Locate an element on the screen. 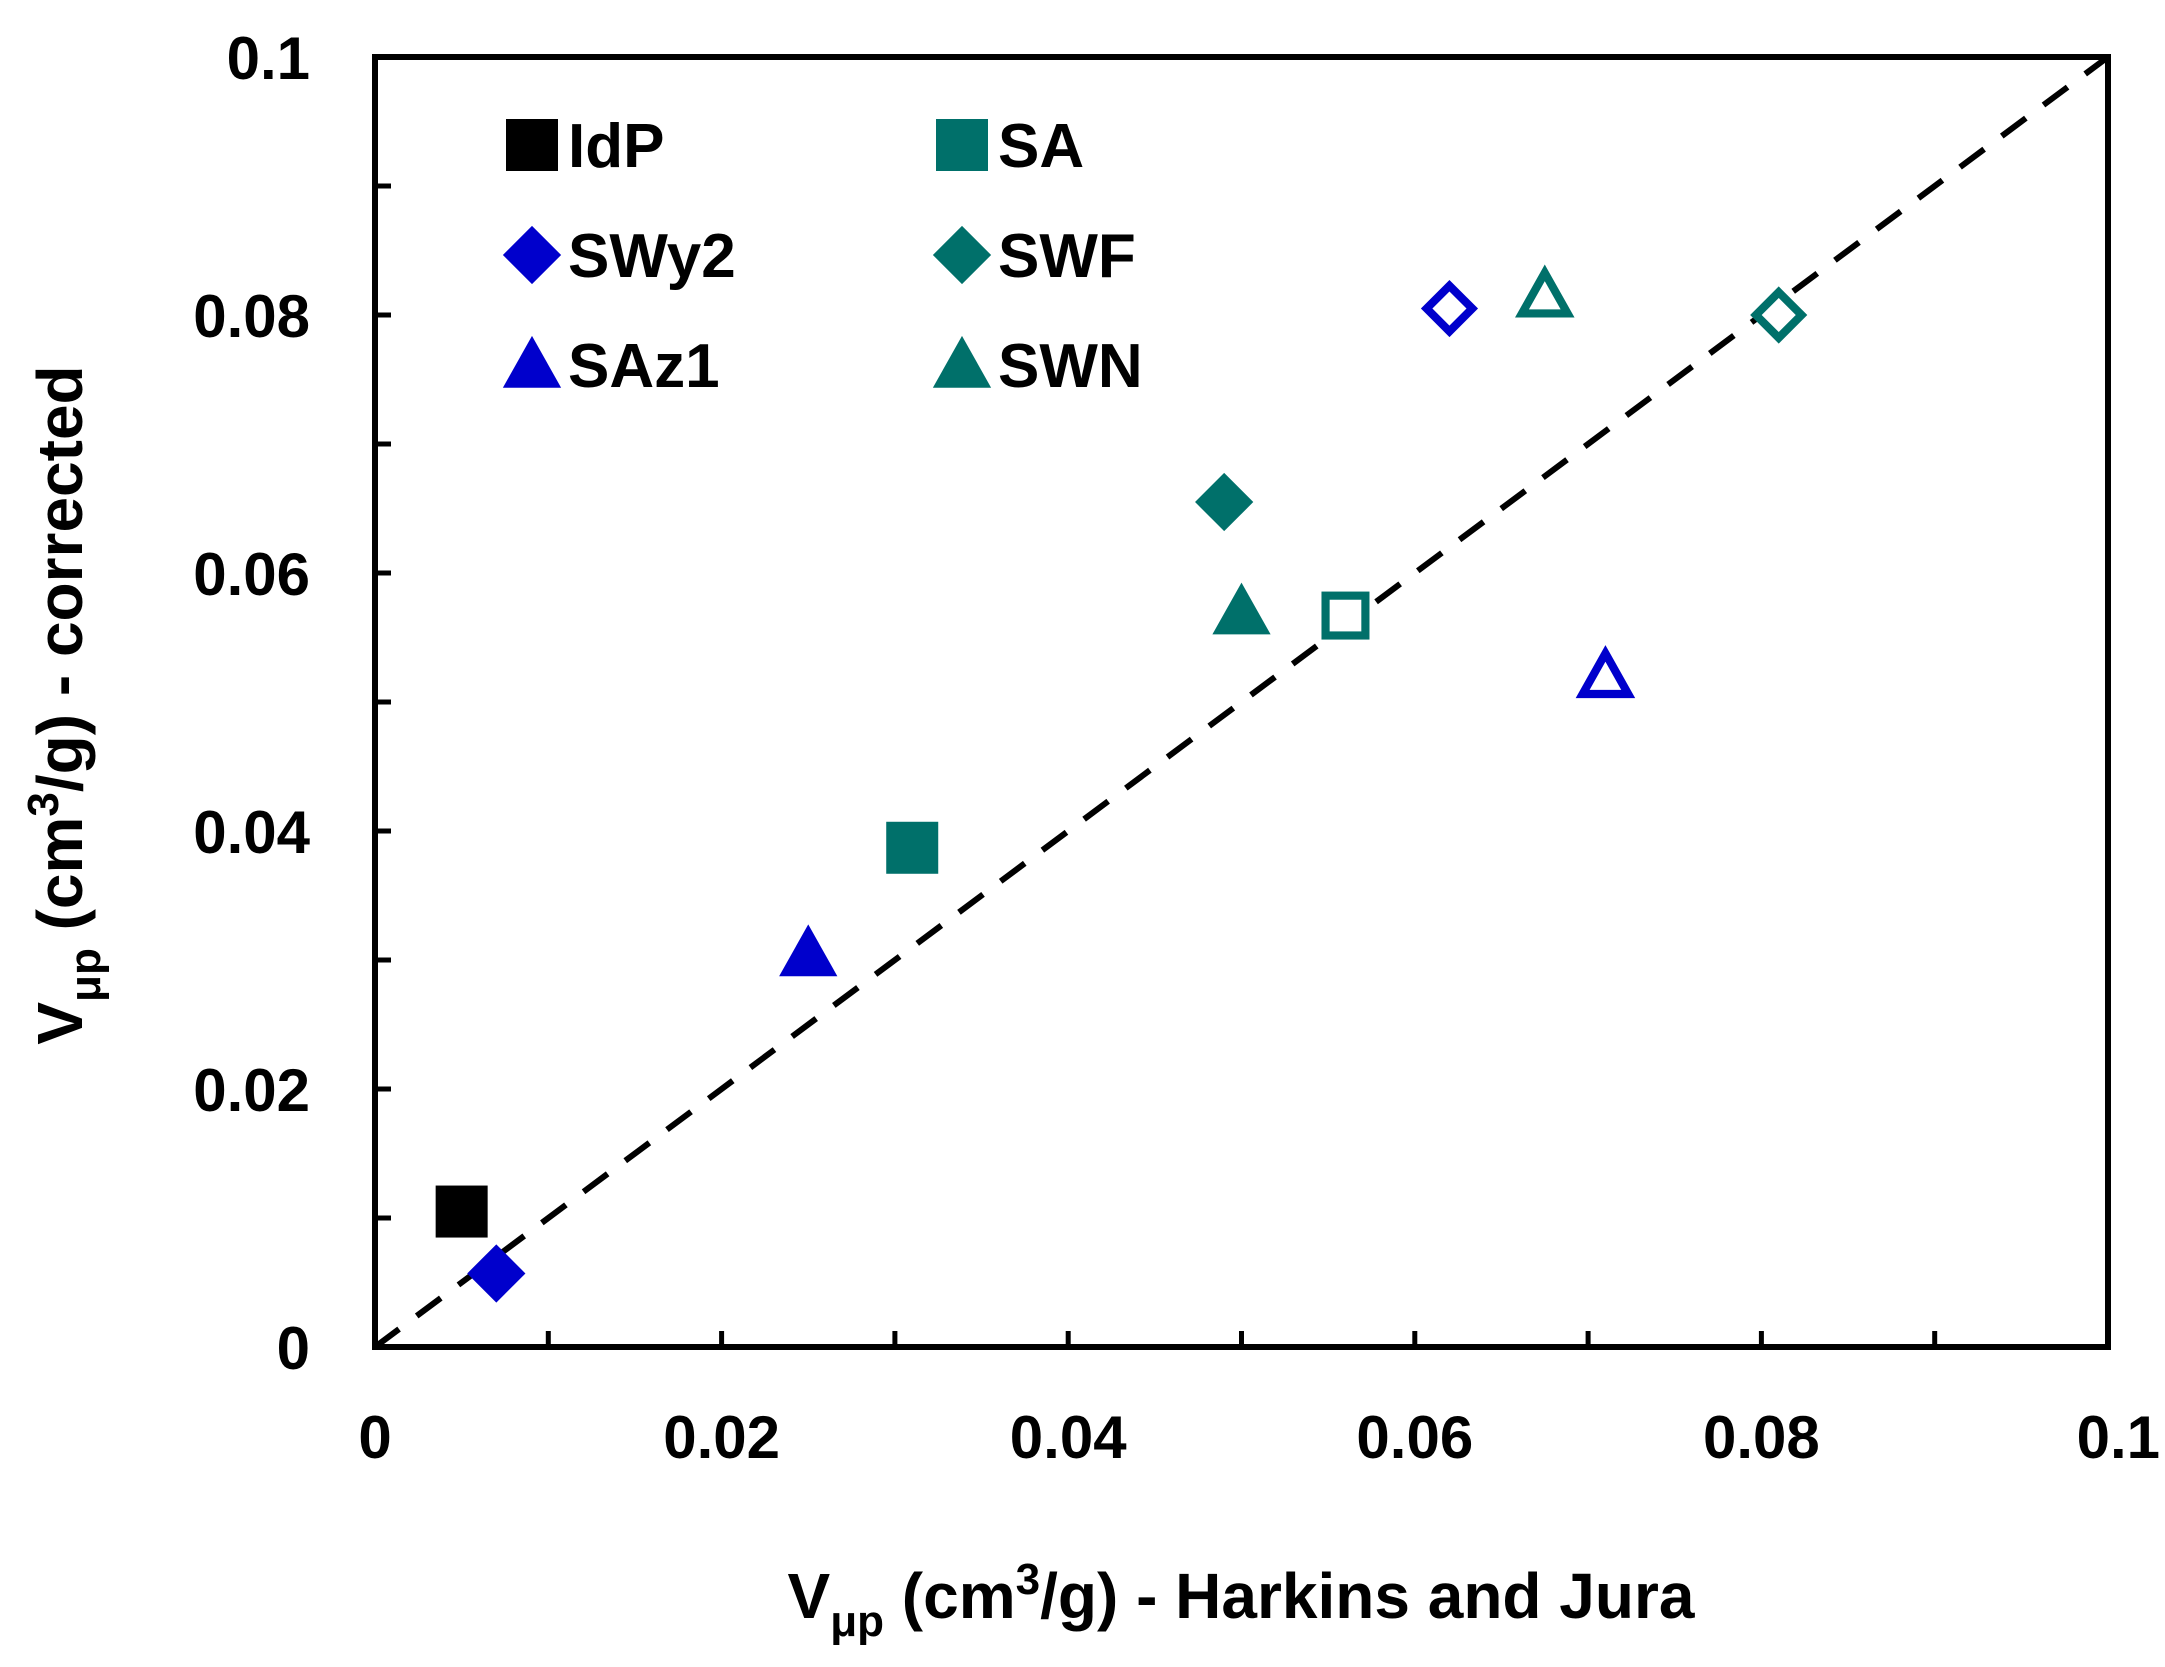 The width and height of the screenshot is (2165, 1667). point-idp-filled is located at coordinates (461, 1211).